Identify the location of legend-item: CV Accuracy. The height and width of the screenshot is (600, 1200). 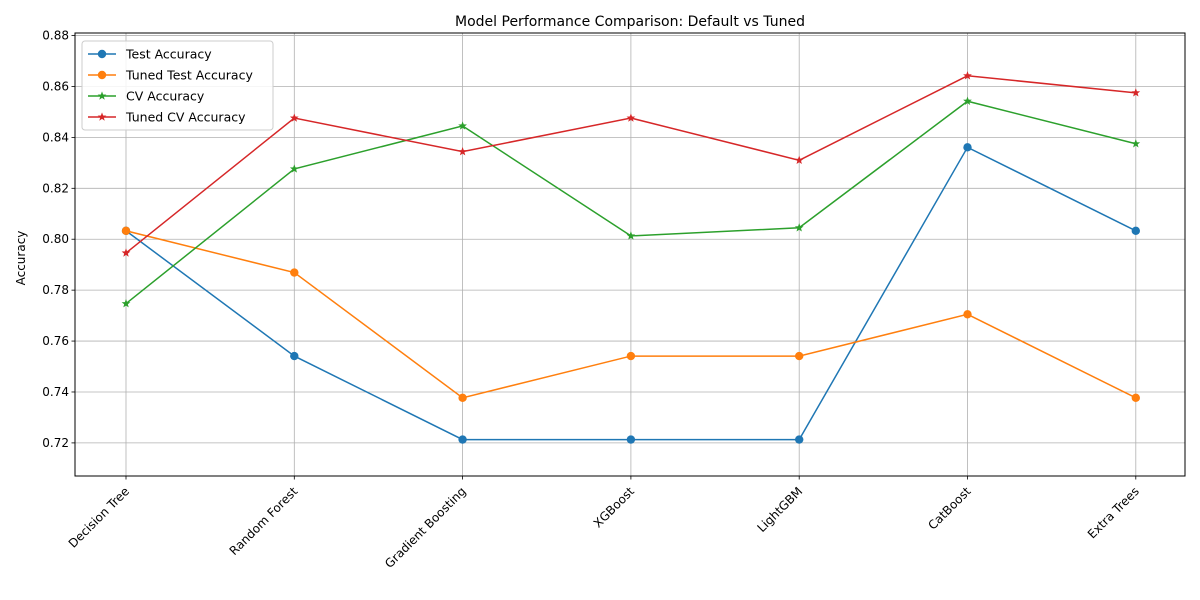
(146, 96).